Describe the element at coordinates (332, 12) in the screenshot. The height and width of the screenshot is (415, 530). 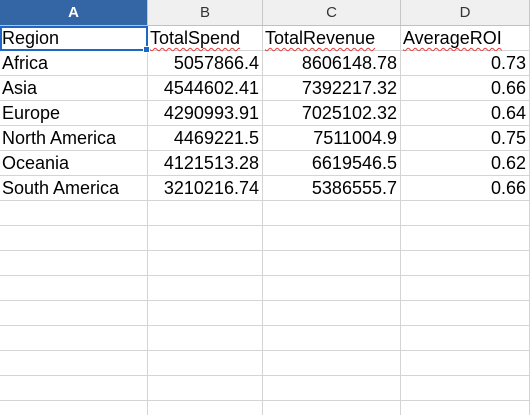
I see `column-header-c: C` at that location.